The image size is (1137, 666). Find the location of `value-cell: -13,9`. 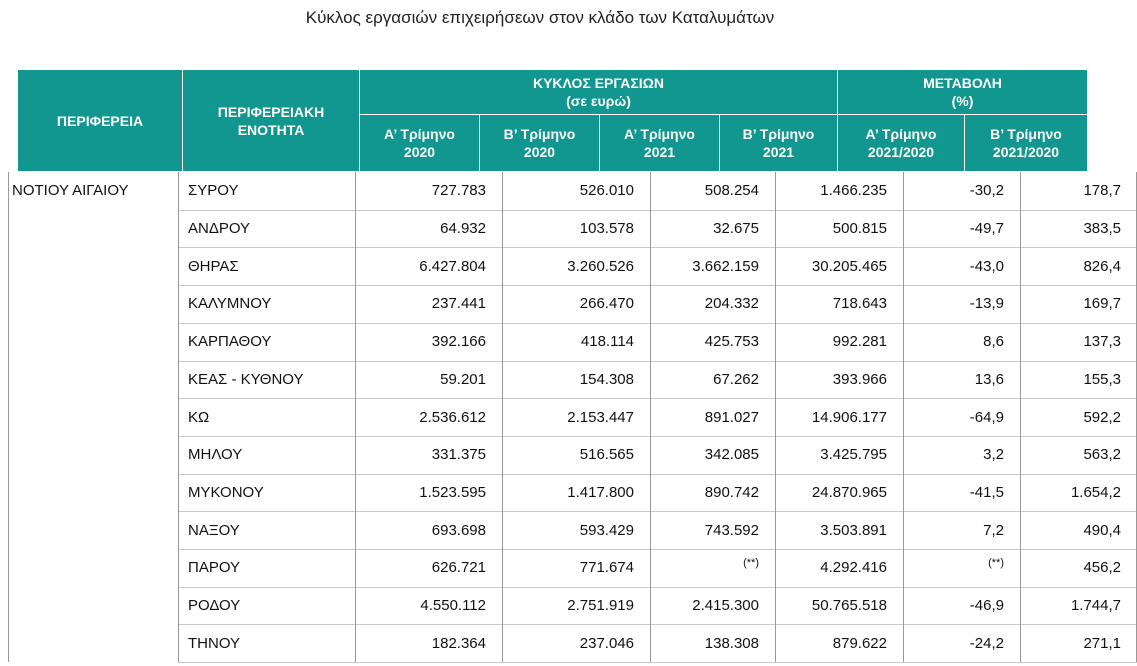

value-cell: -13,9 is located at coordinates (961, 304).